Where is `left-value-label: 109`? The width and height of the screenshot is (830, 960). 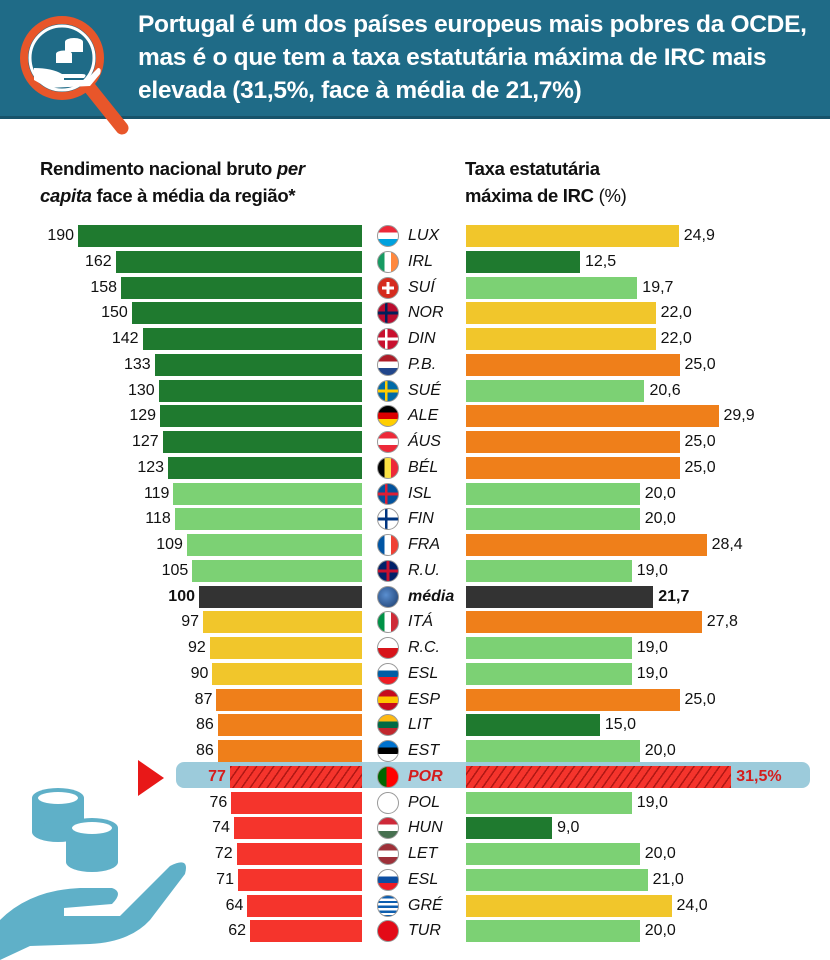
left-value-label: 109 is located at coordinates (169, 544).